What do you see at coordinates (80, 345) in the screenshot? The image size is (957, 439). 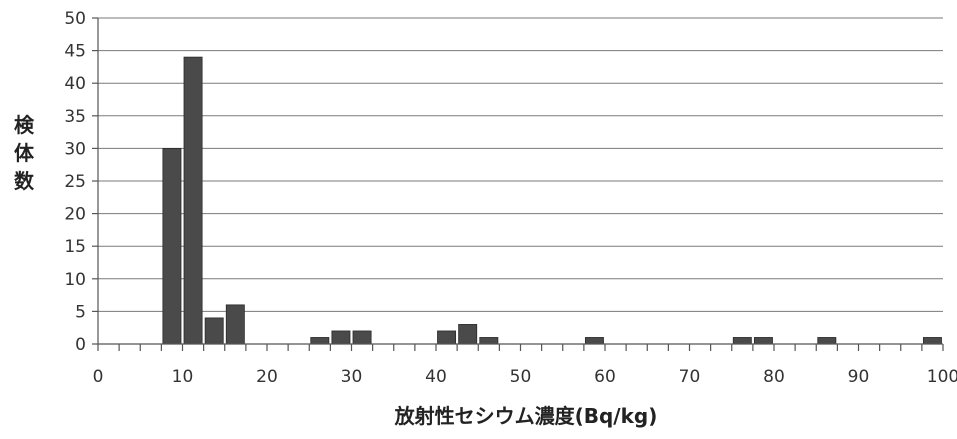 I see `y-tick-label: 0` at bounding box center [80, 345].